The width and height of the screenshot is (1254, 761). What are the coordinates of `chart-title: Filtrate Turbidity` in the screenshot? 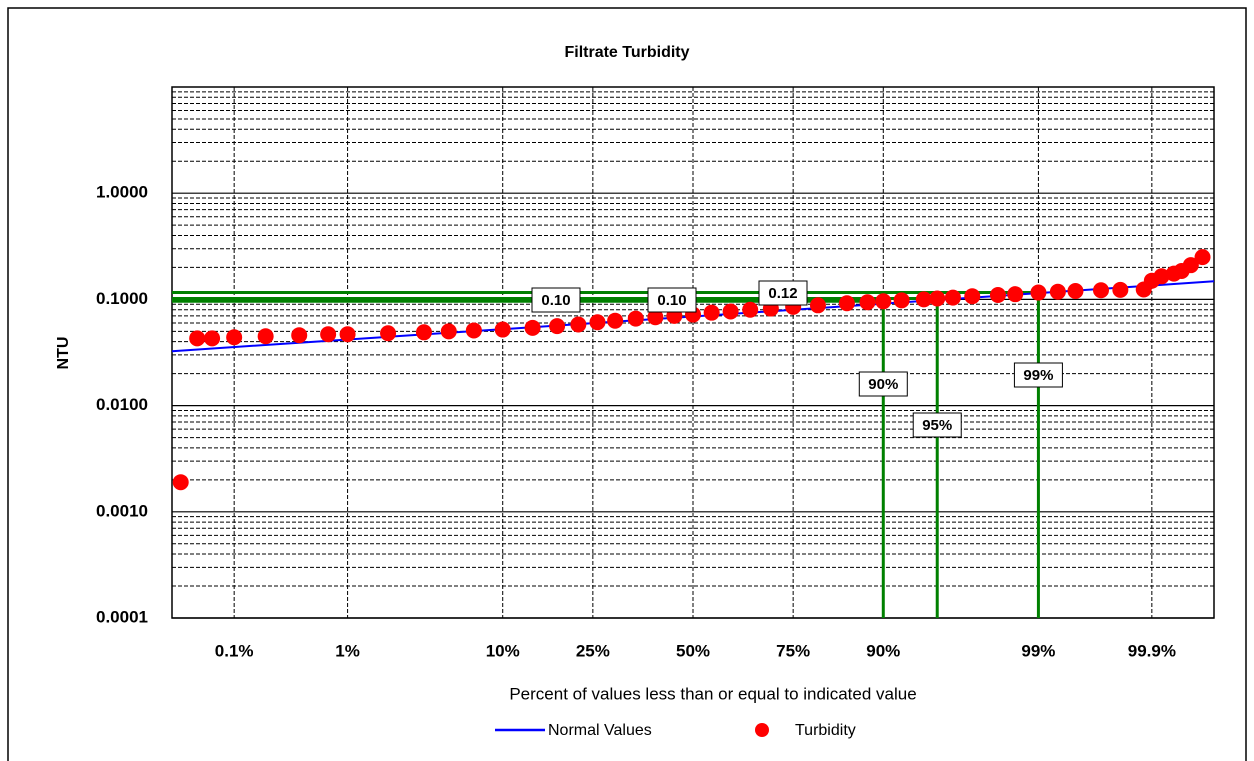 It's located at (626, 52).